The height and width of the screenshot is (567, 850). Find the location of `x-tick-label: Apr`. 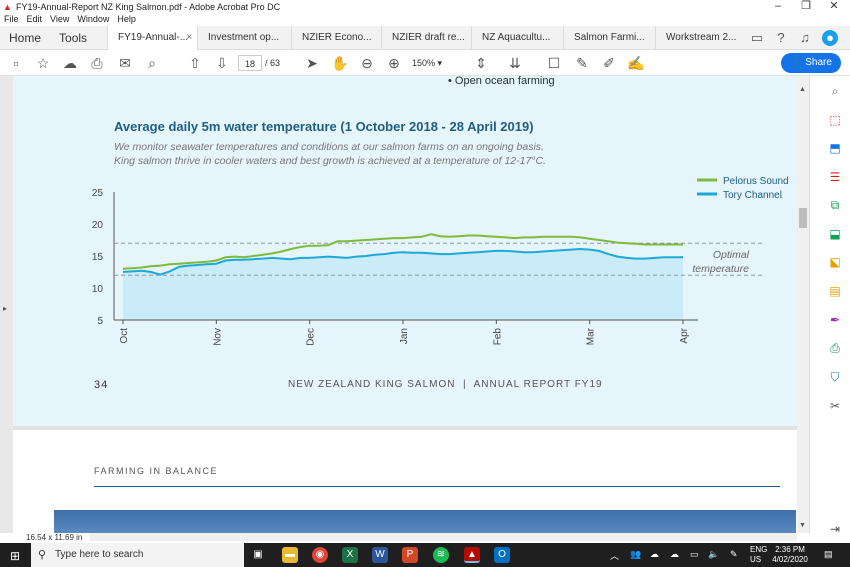

x-tick-label: Apr is located at coordinates (684, 335).